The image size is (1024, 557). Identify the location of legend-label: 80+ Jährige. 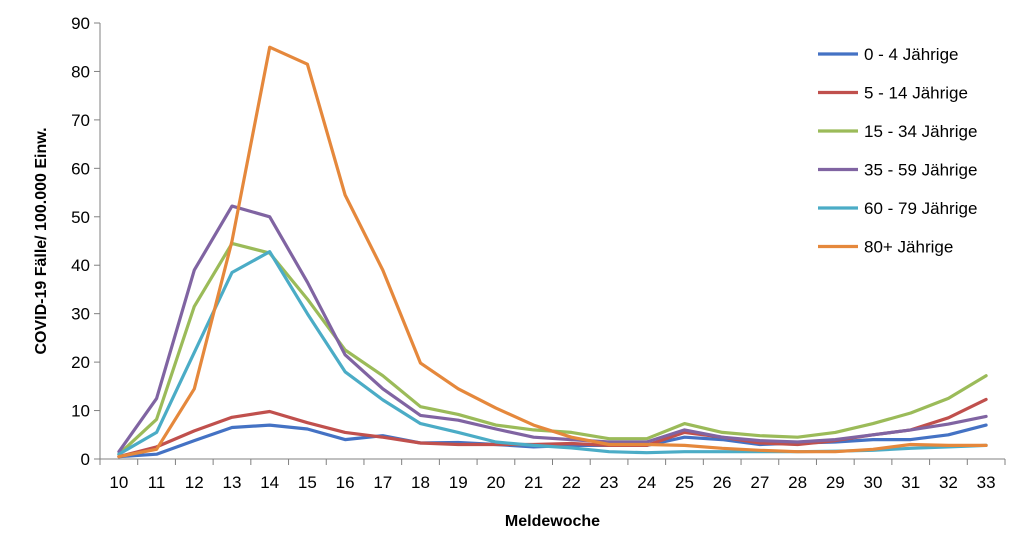
(908, 247).